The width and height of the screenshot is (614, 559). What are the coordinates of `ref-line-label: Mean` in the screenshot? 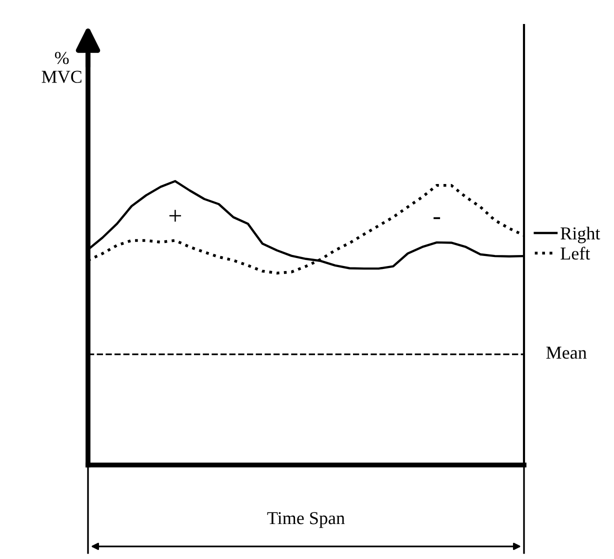 It's located at (566, 352).